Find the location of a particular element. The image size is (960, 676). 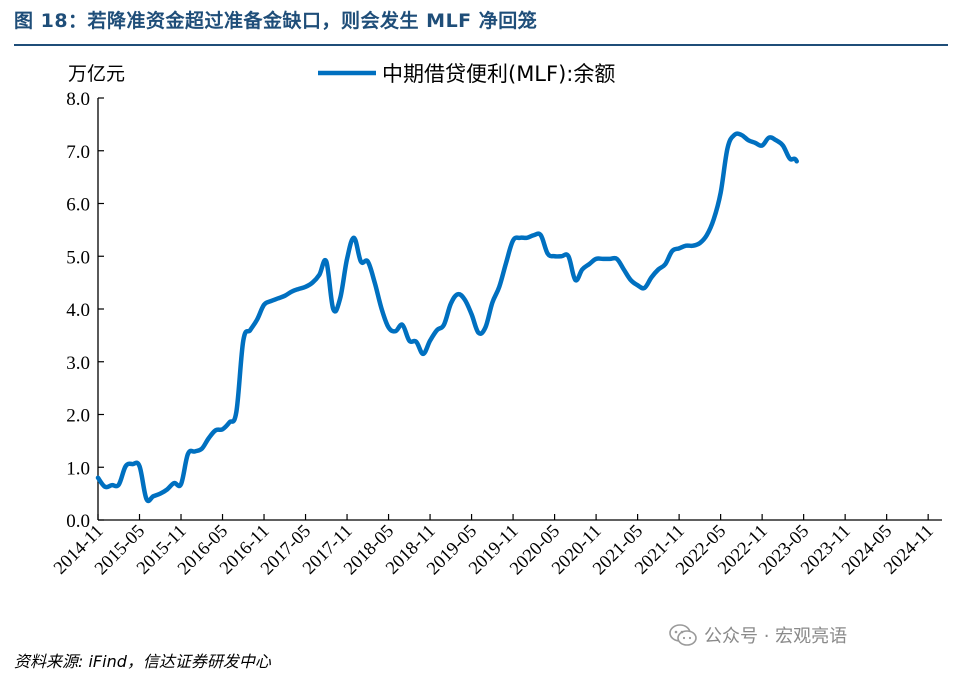

y-tick-label: 7.0 is located at coordinates (78, 152).